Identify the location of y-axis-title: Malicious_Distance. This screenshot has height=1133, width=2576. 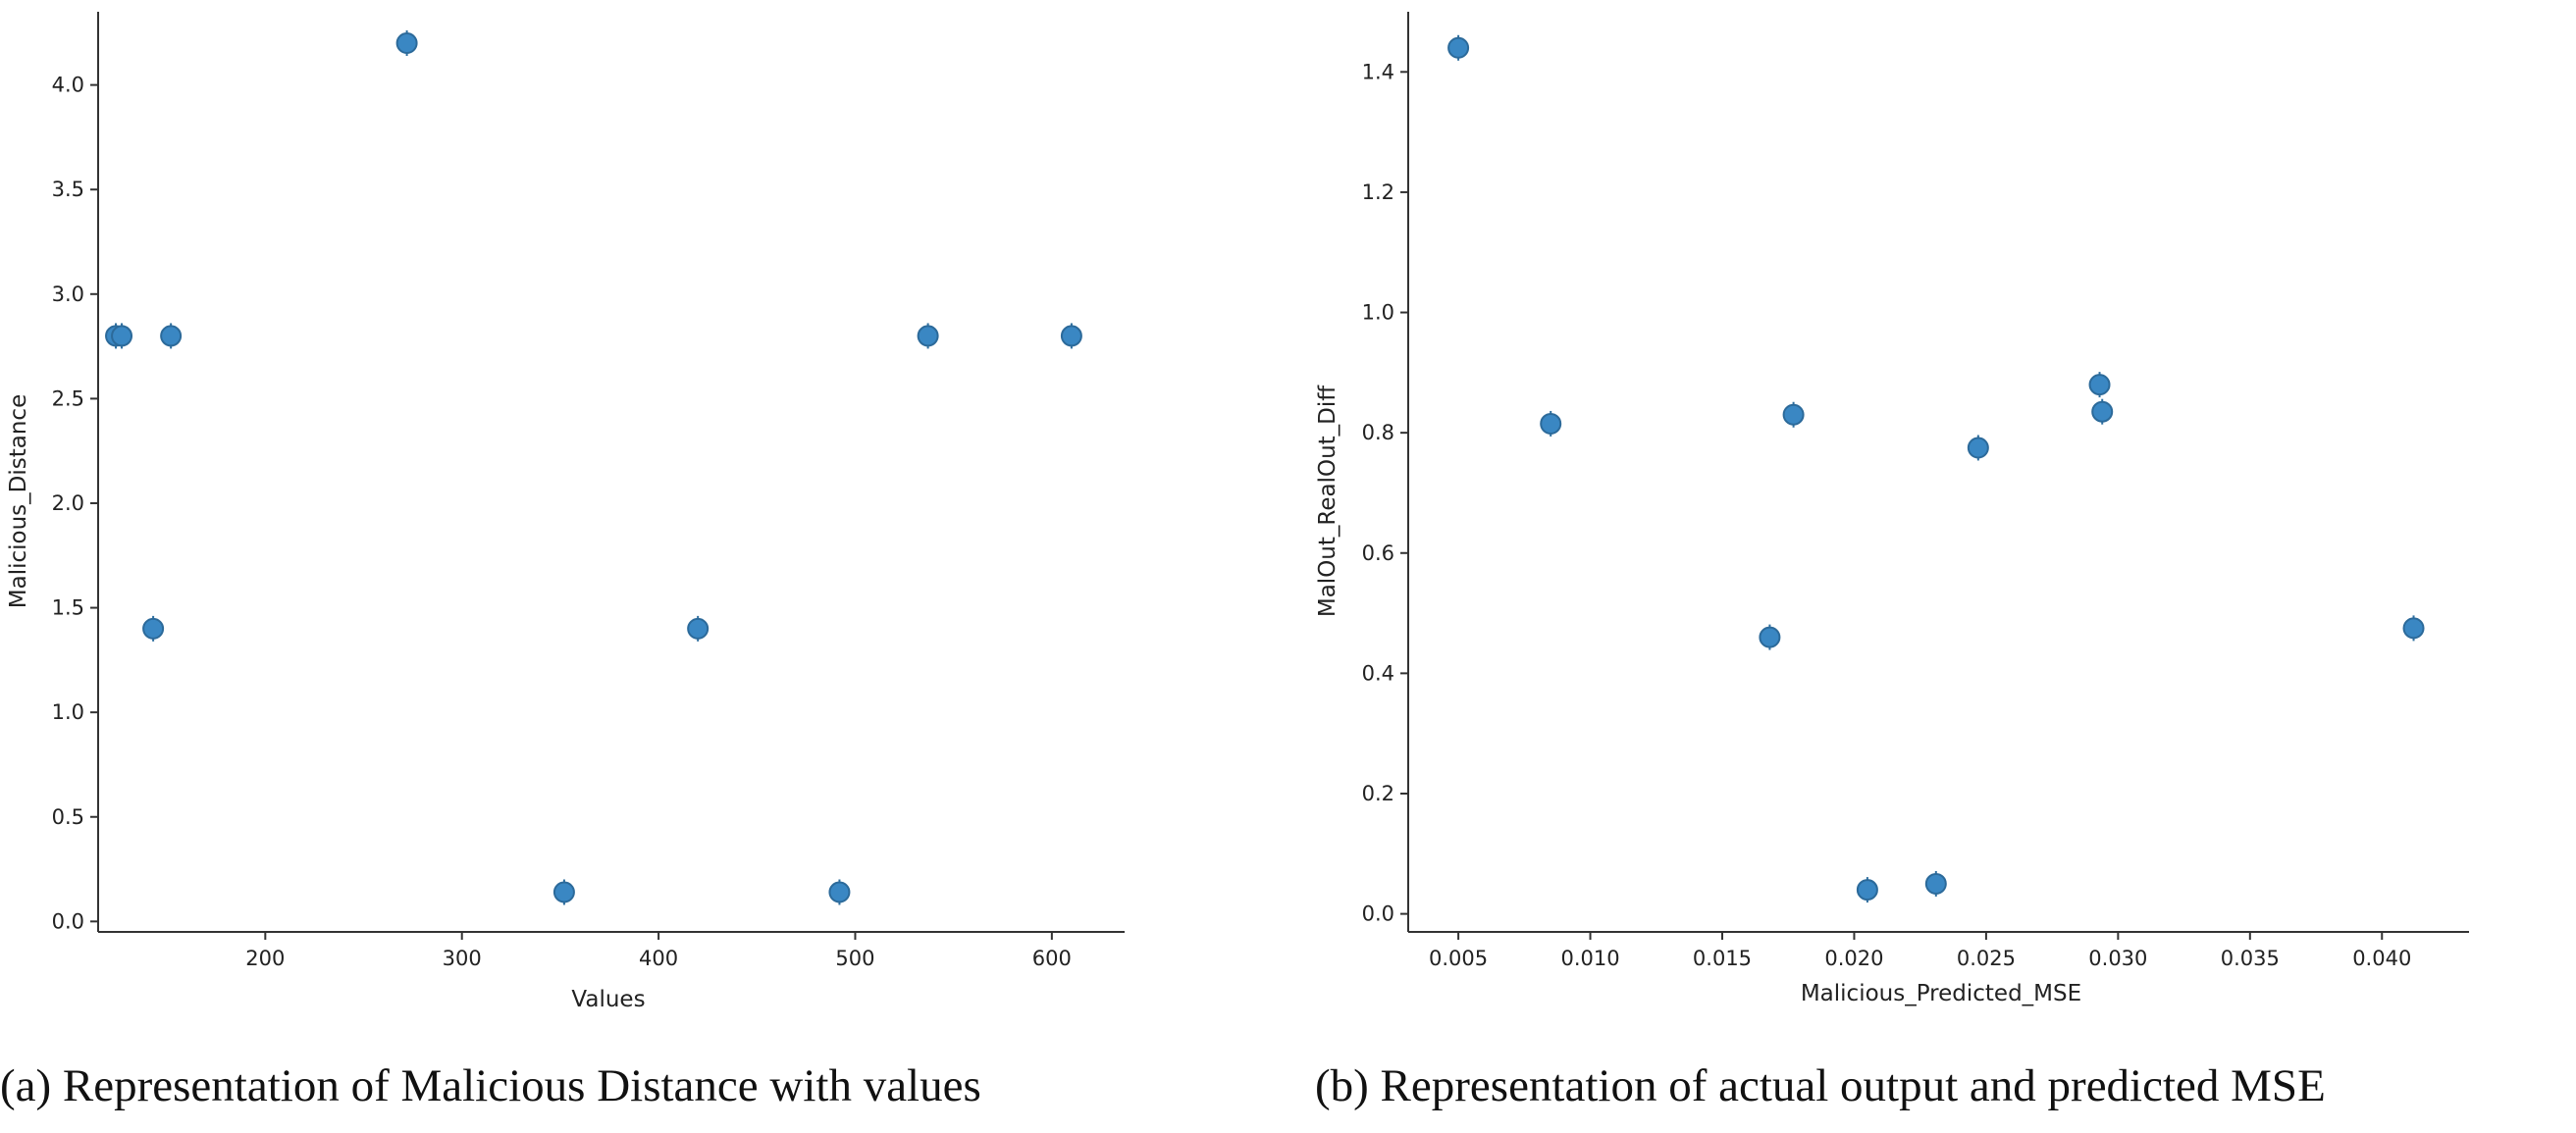
(18, 501).